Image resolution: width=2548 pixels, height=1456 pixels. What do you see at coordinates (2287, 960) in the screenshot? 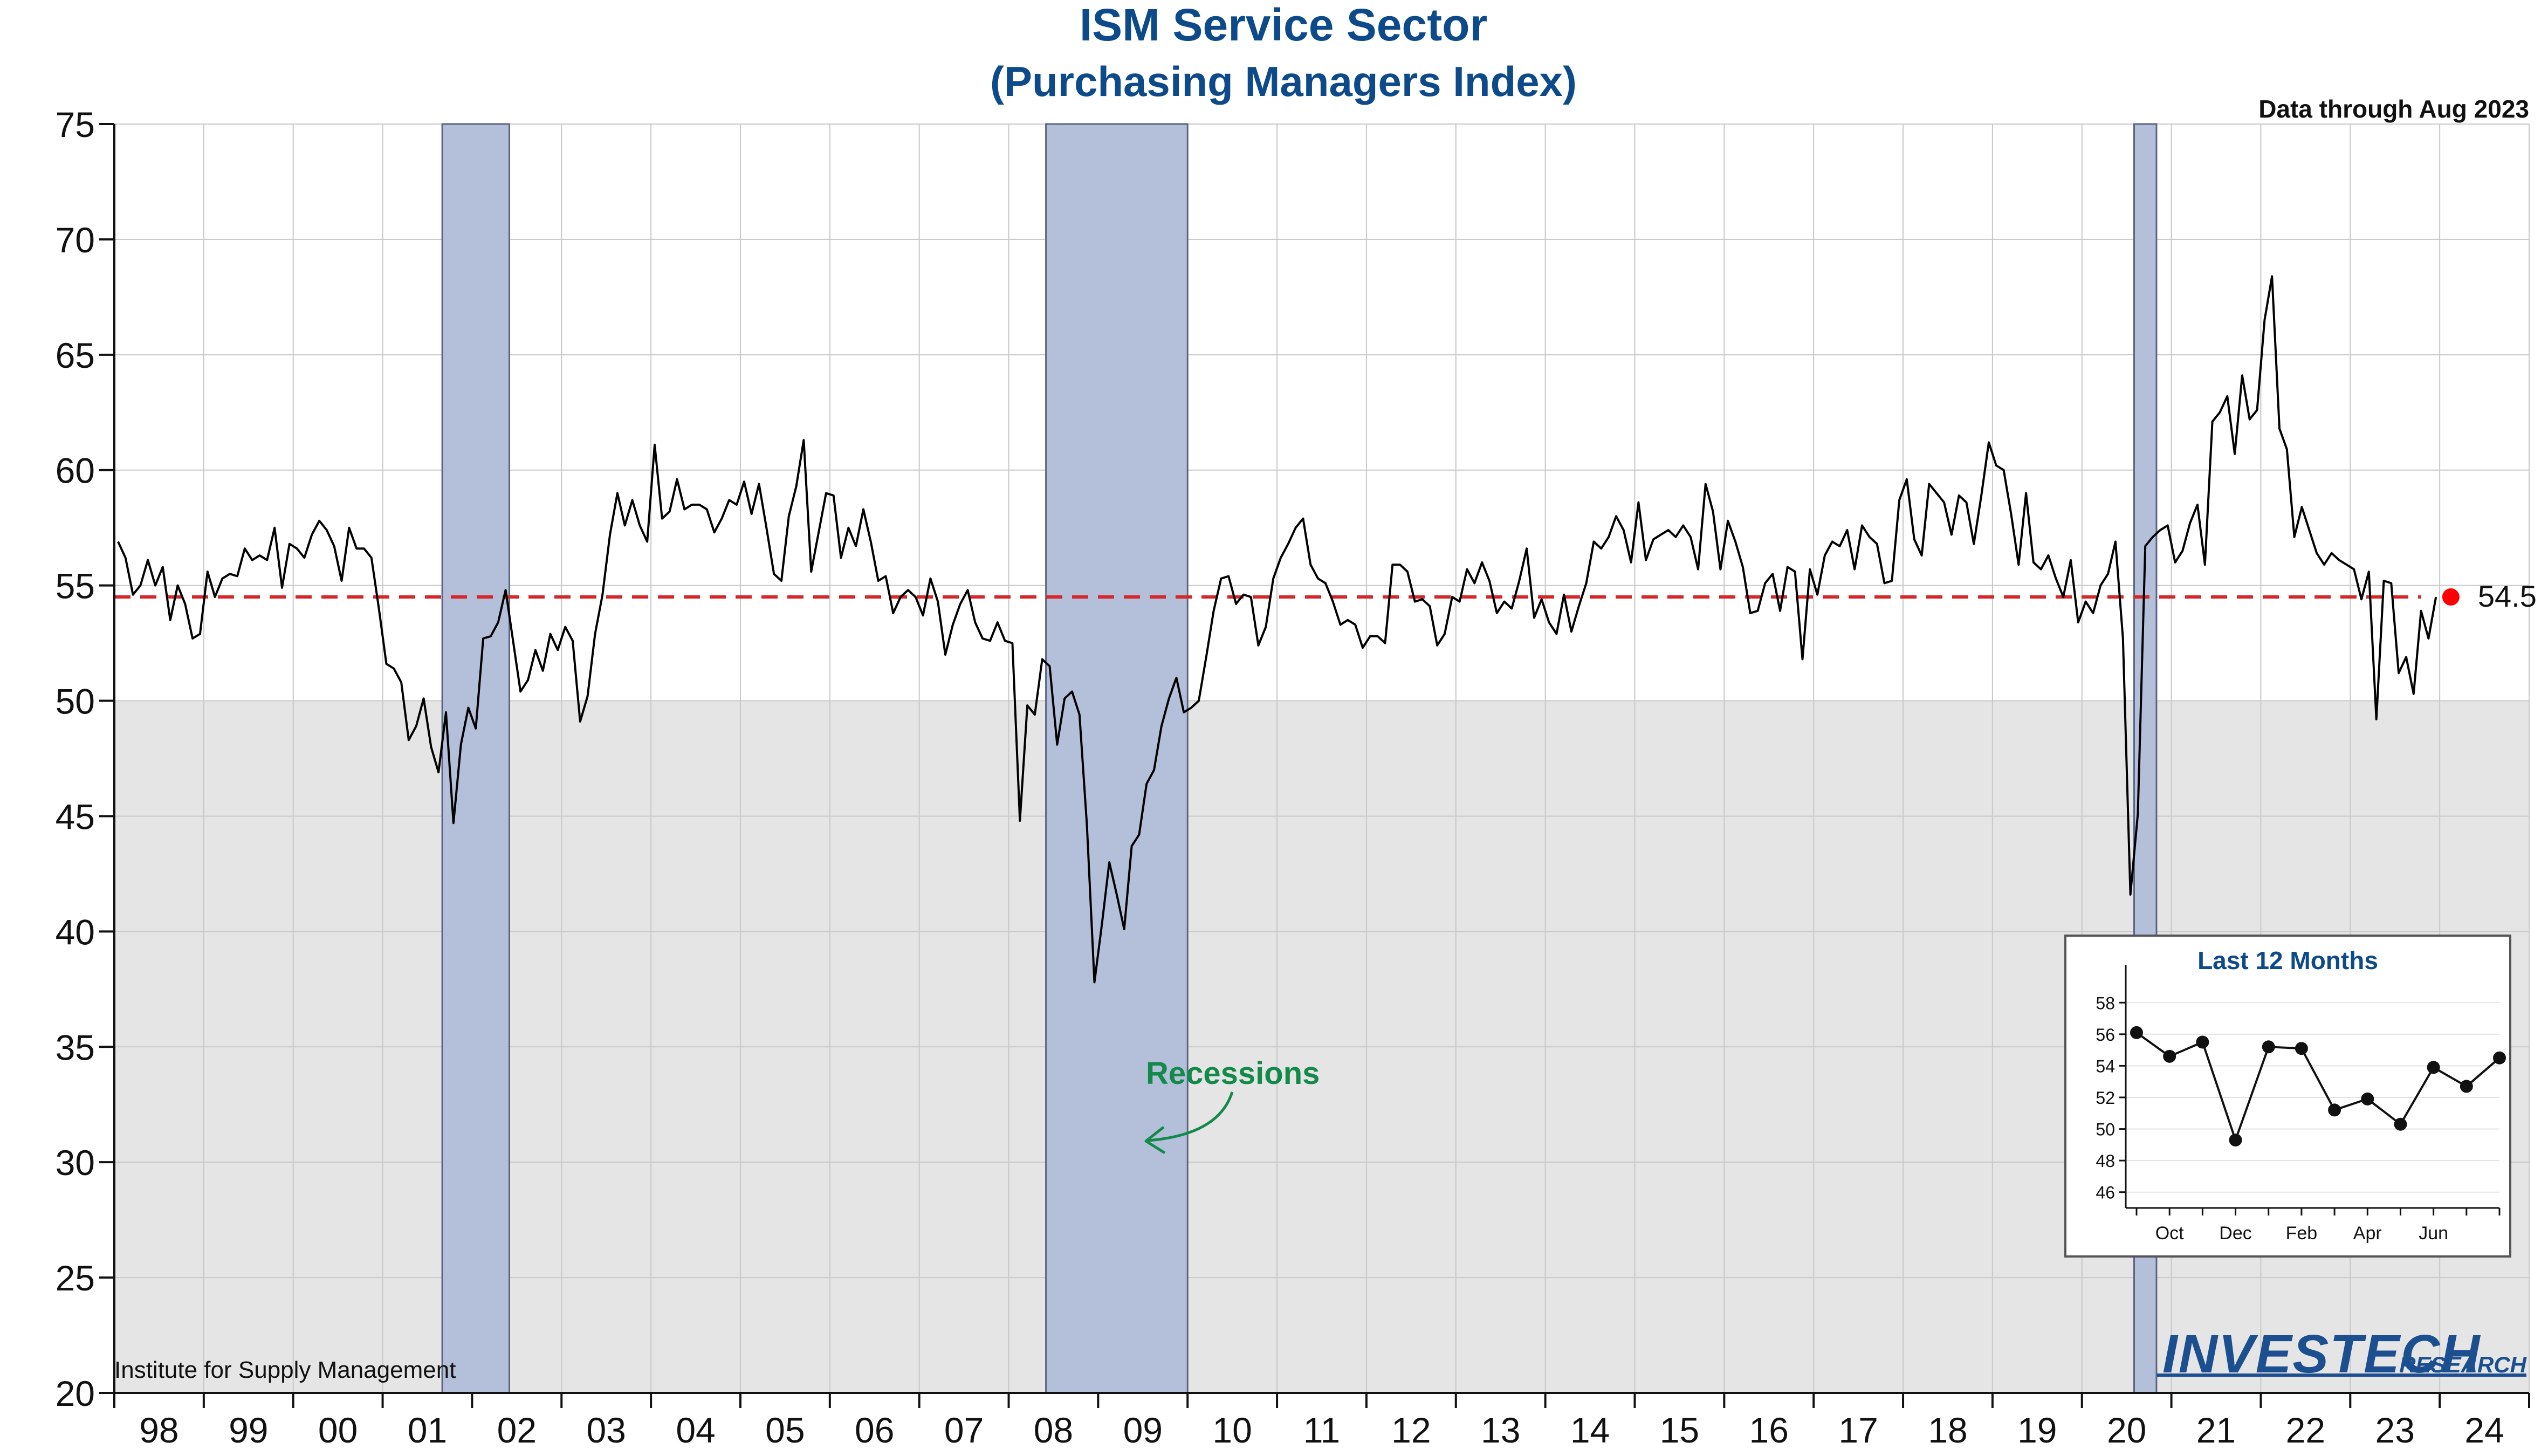
I see `inset-title: Last 12 Months` at bounding box center [2287, 960].